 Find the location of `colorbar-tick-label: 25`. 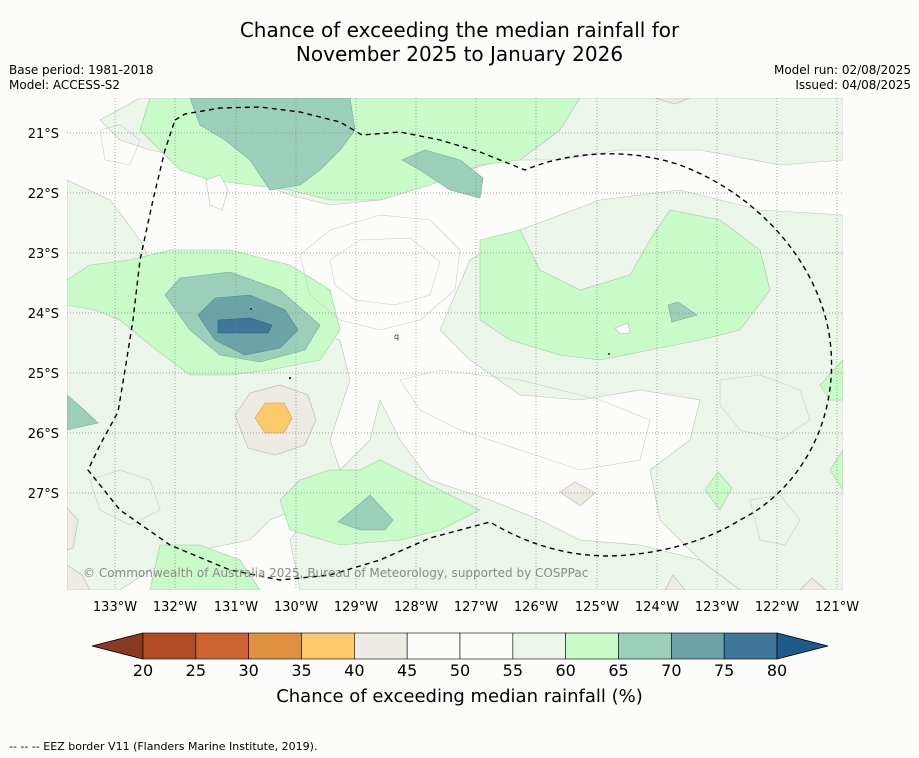

colorbar-tick-label: 25 is located at coordinates (196, 670).